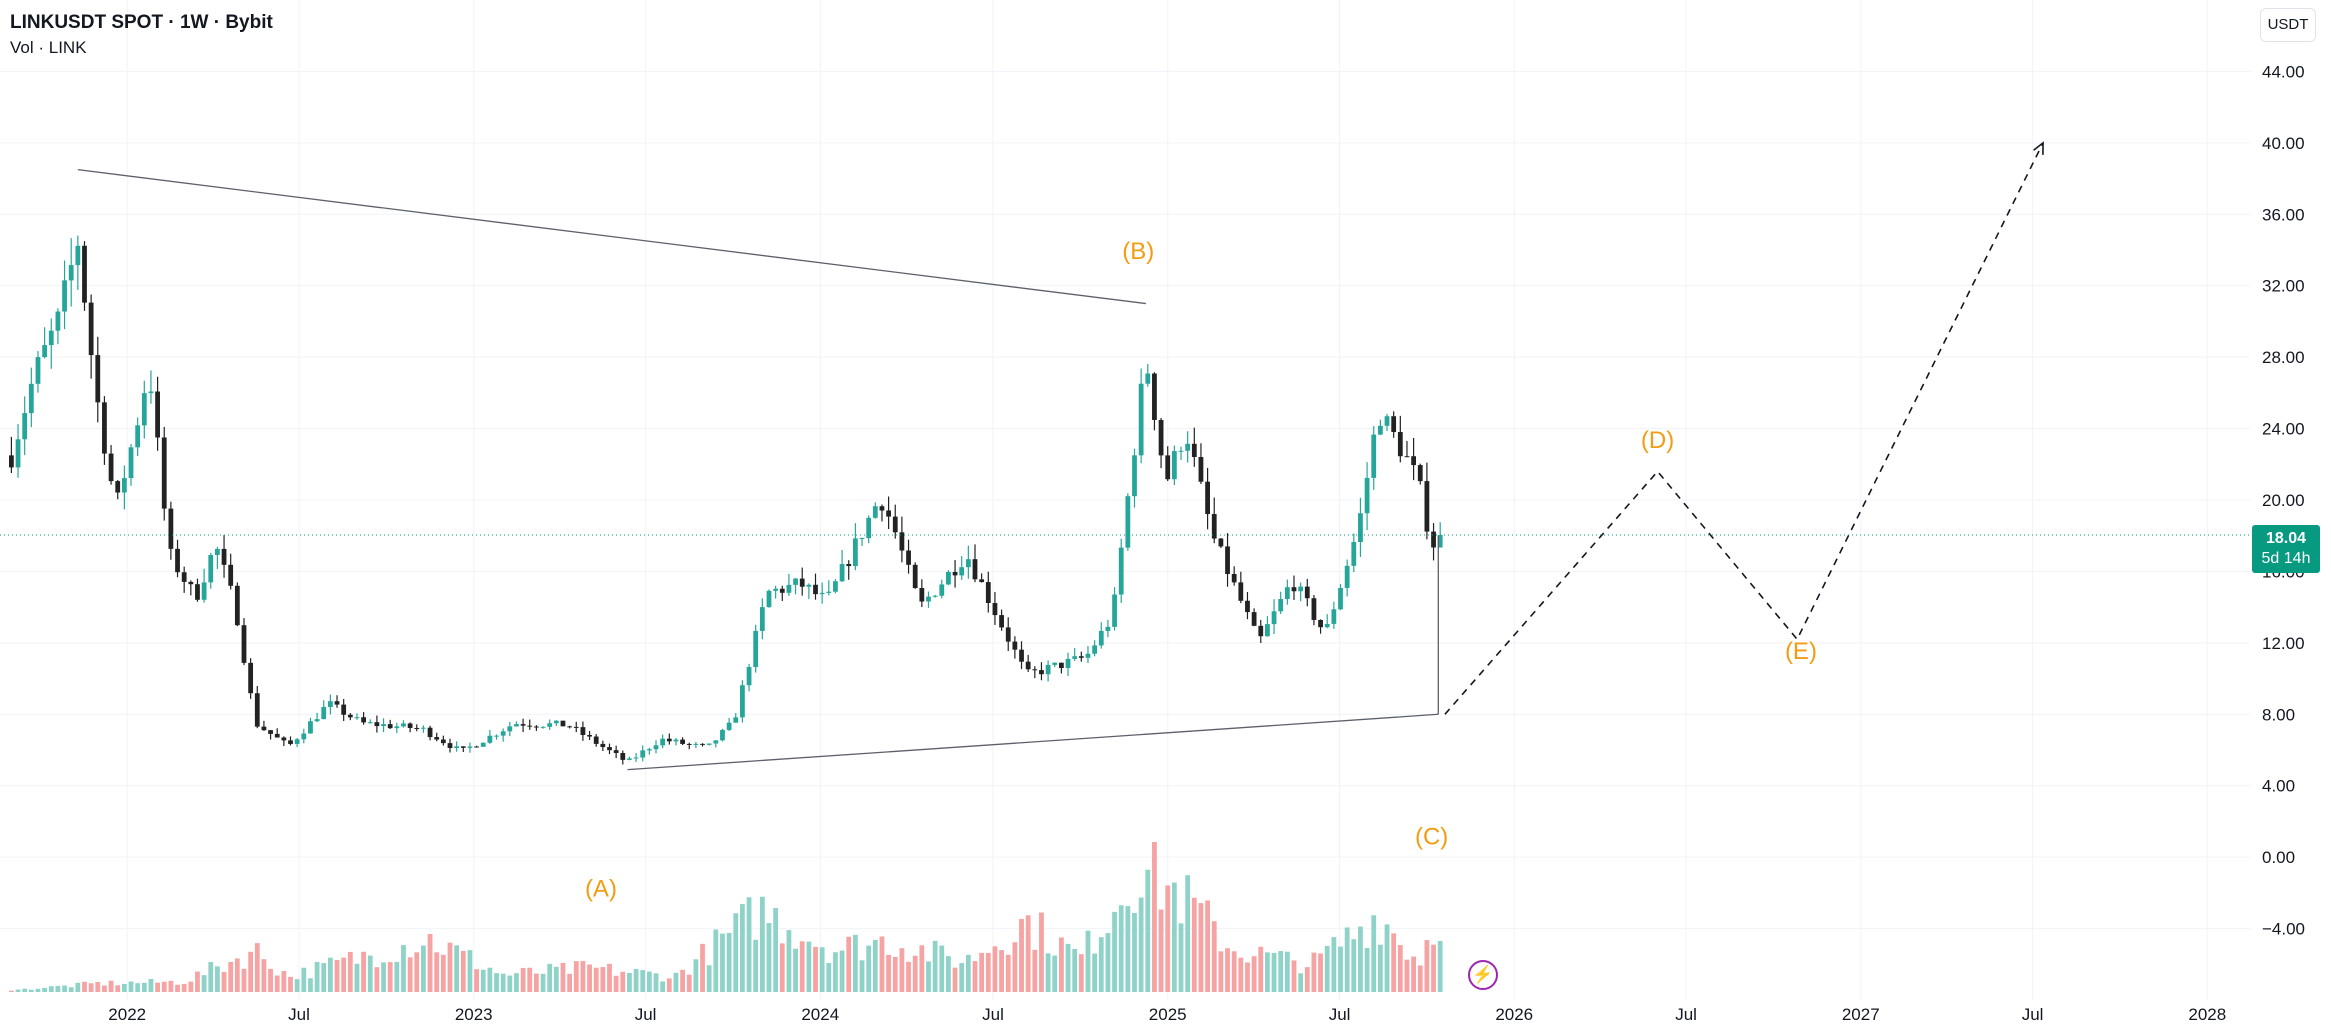 The image size is (2331, 1034). Describe the element at coordinates (48, 47) in the screenshot. I see `volume-indicator-label: Vol · LINK` at that location.